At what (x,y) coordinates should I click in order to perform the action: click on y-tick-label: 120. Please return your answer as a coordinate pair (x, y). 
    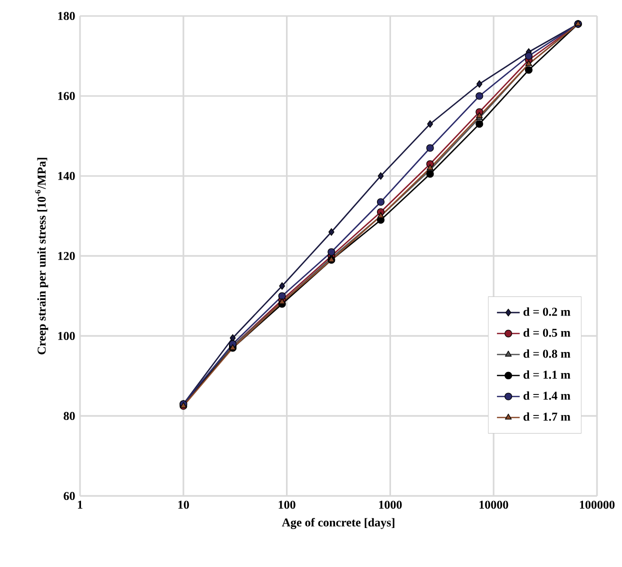
    Looking at the image, I should click on (66, 256).